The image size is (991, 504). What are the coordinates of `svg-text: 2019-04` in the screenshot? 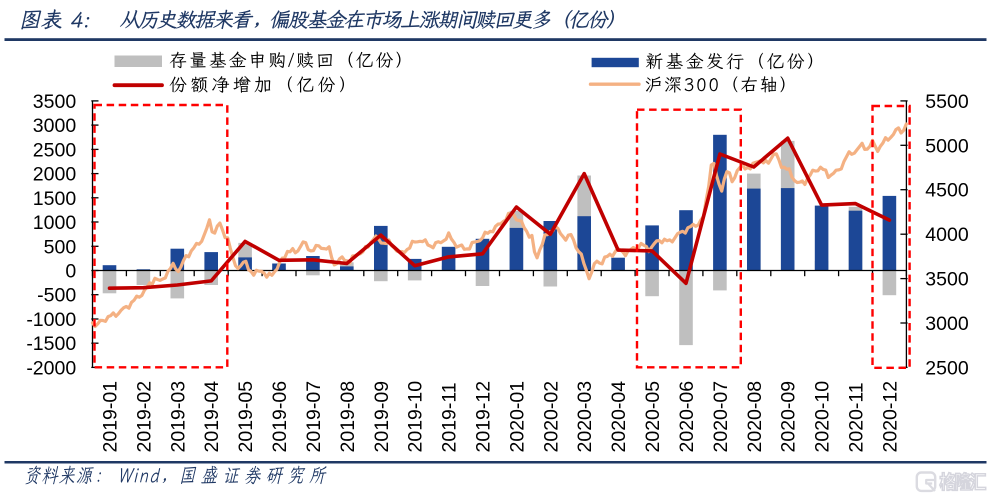 It's located at (212, 417).